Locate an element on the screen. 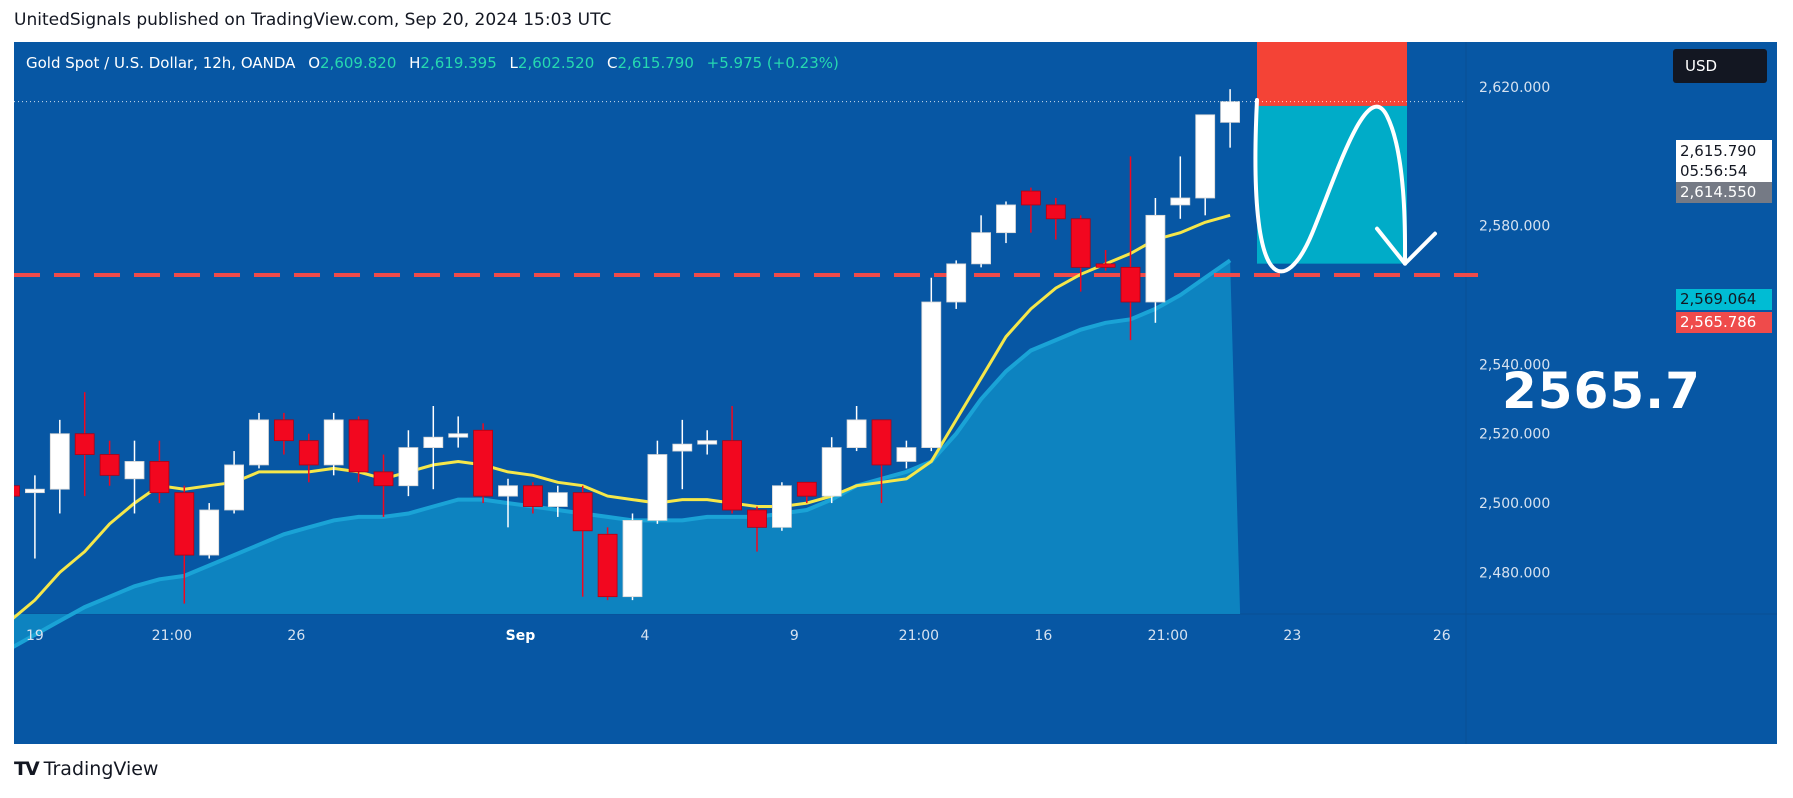 Image resolution: width=1793 pixels, height=798 pixels. line-price-tag: 2,565.786 is located at coordinates (1724, 322).